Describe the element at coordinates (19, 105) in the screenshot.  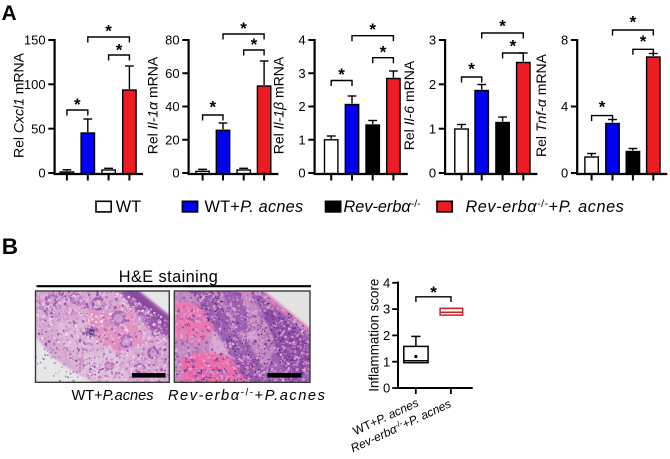
I see `svg-text: Rel Cxcl1 mRNA` at that location.